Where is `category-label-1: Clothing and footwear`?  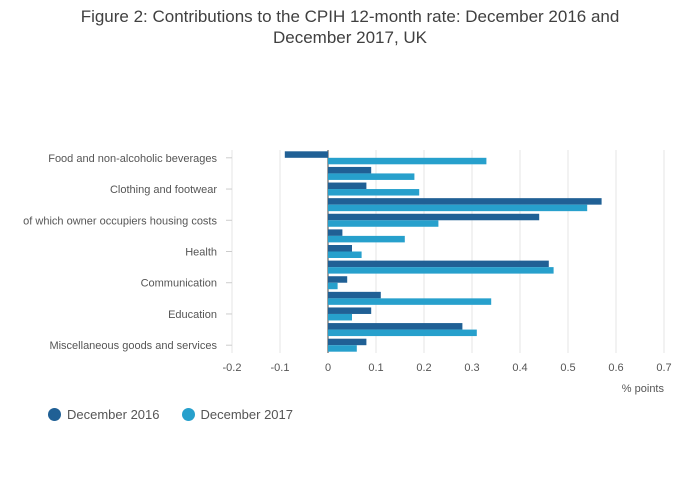
category-label-1: Clothing and footwear is located at coordinates (163, 190).